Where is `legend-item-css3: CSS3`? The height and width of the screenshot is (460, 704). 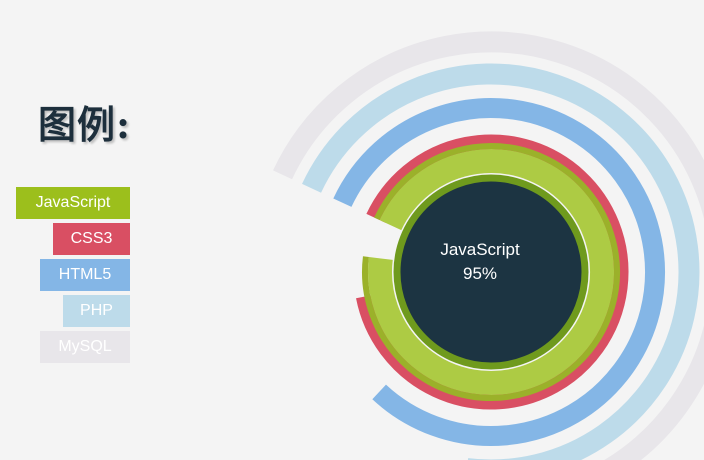
legend-item-css3: CSS3 is located at coordinates (91, 239).